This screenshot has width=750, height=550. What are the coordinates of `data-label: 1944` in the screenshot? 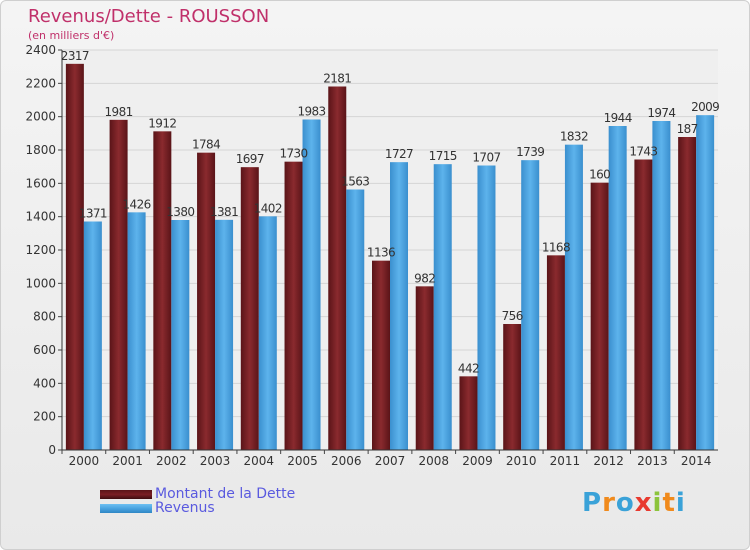 It's located at (618, 118).